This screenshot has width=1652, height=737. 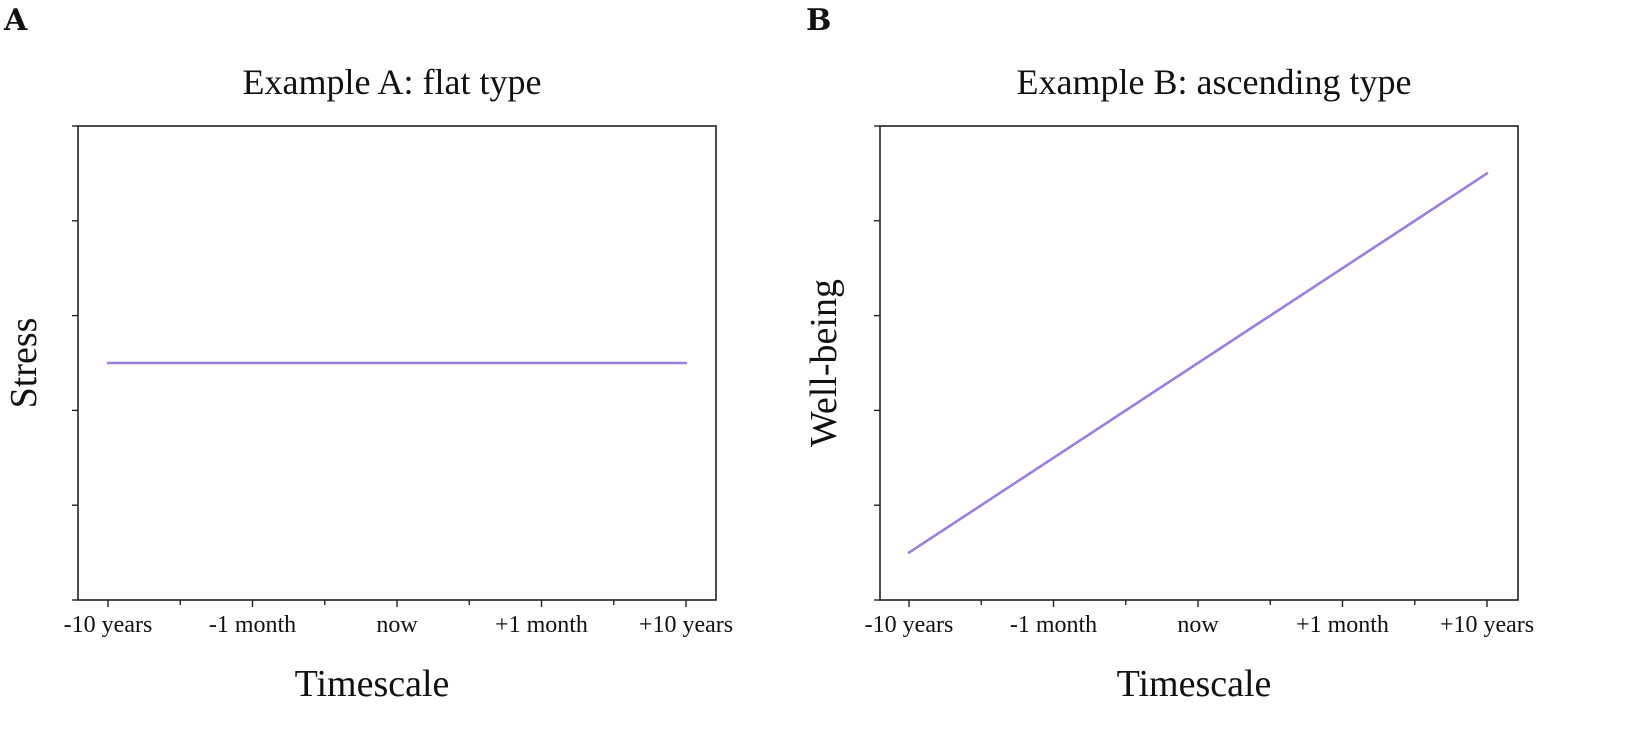 I want to click on panel-letter: B, so click(x=818, y=20).